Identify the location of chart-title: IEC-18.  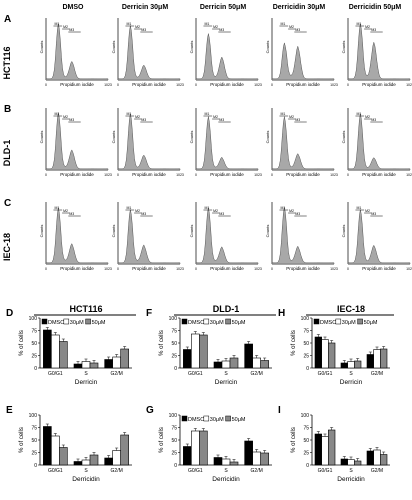
(351, 309).